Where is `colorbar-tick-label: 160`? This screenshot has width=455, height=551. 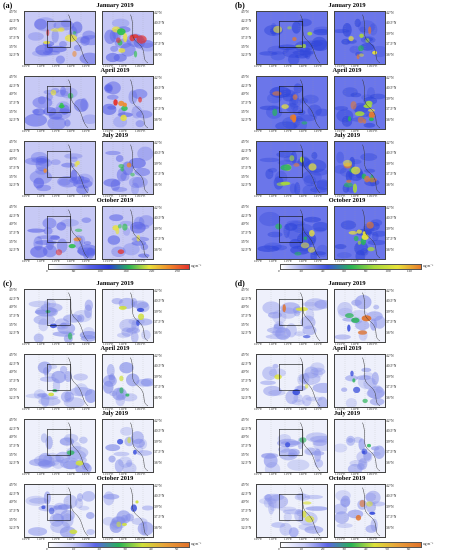
colorbar-tick-label: 160 is located at coordinates (126, 271).